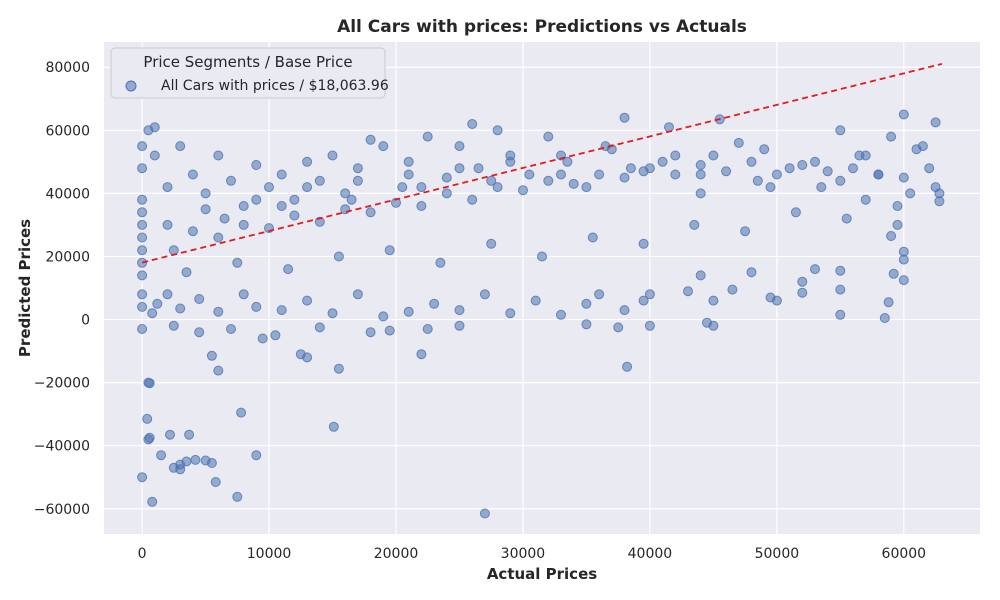 The height and width of the screenshot is (600, 1000). What do you see at coordinates (142, 554) in the screenshot?
I see `x-tick-label: 0` at bounding box center [142, 554].